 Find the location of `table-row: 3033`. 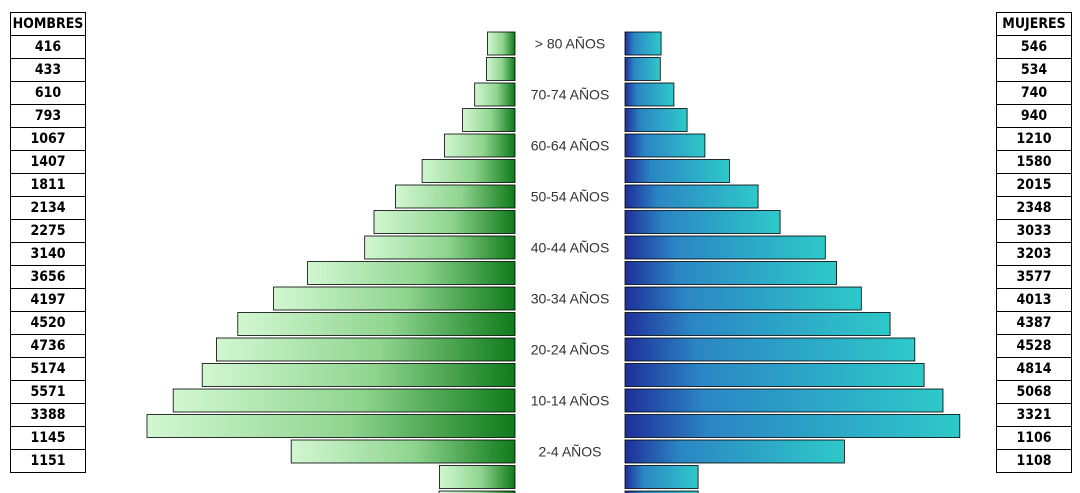

table-row: 3033 is located at coordinates (1034, 231).